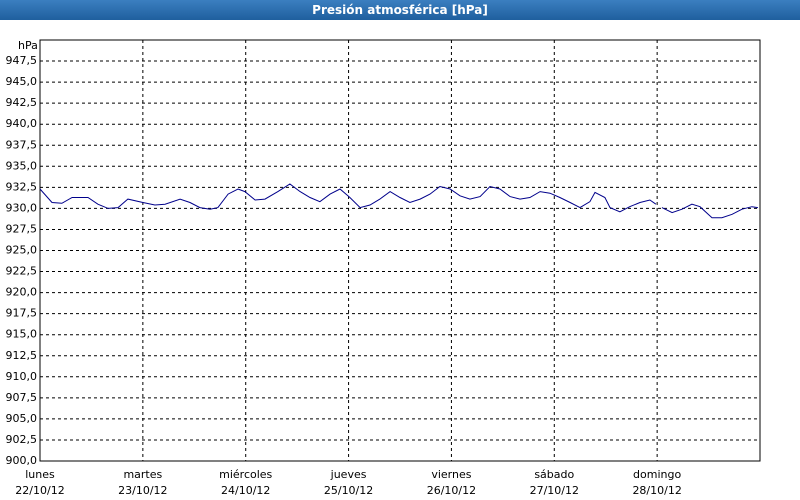 The image size is (800, 500). What do you see at coordinates (40, 474) in the screenshot?
I see `x-tick-weekday: lunes` at bounding box center [40, 474].